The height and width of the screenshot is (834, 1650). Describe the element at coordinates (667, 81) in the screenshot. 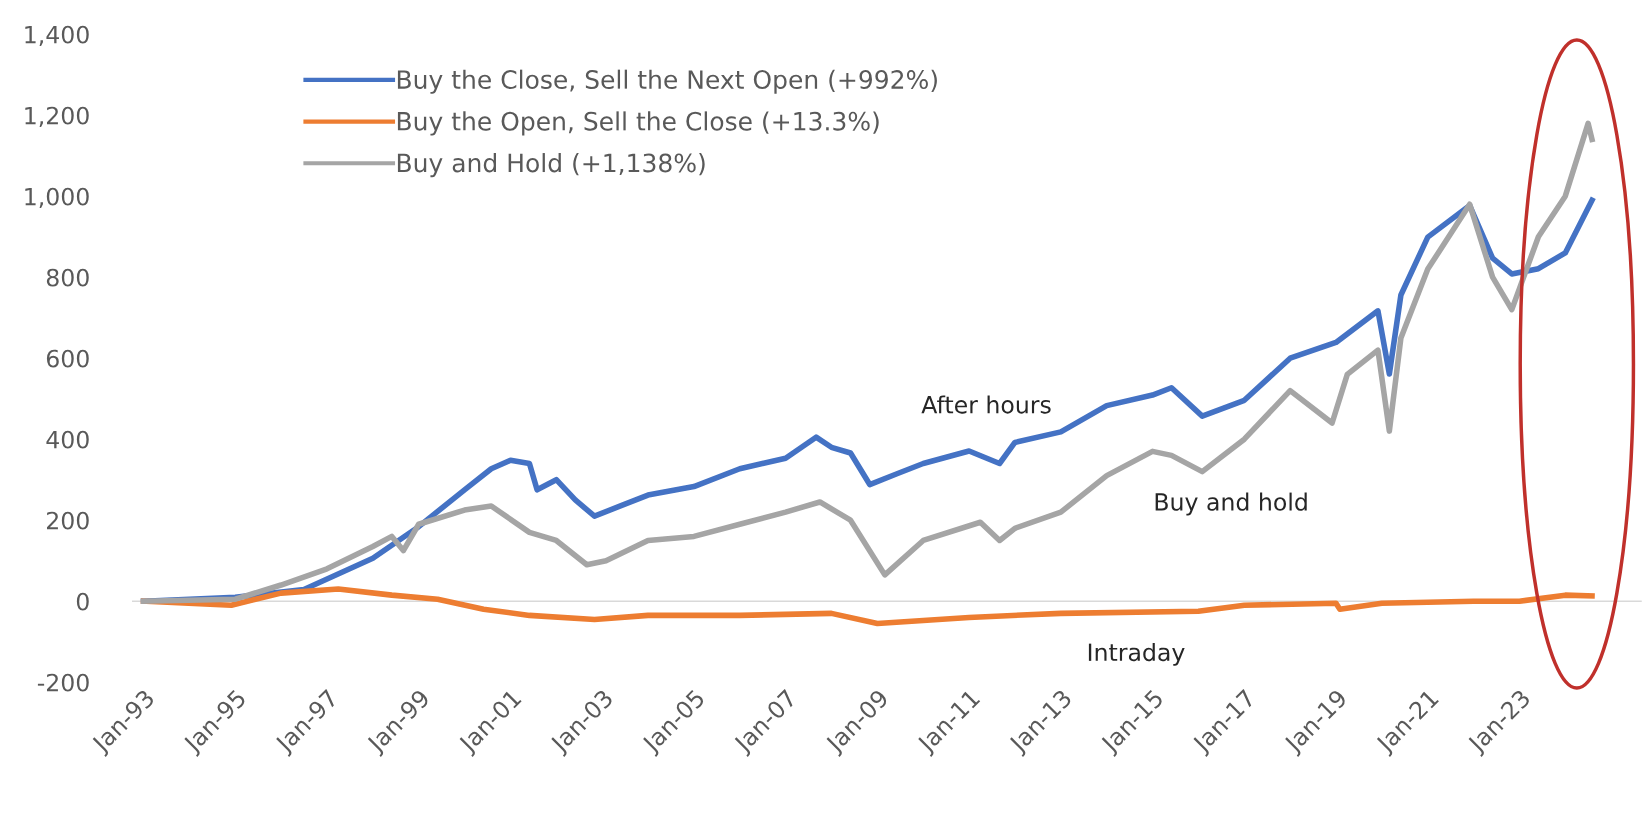

I see `legend-label: Buy the Close, Sell the Next Open (+992%)` at that location.